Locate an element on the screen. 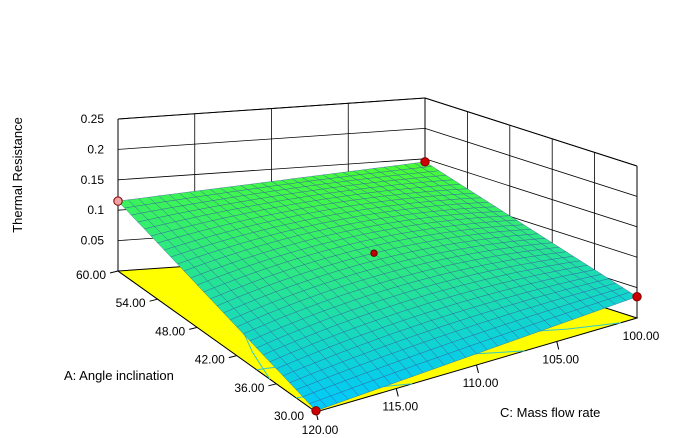 Image resolution: width=686 pixels, height=438 pixels. c-tick-label: 100.00 is located at coordinates (641, 336).